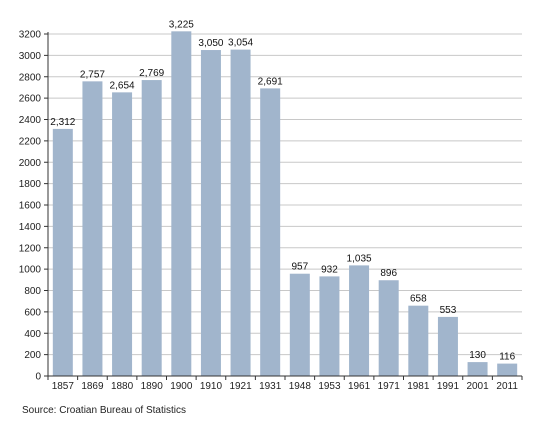 The width and height of the screenshot is (550, 425). What do you see at coordinates (63, 386) in the screenshot?
I see `x-tick-label: 1857` at bounding box center [63, 386].